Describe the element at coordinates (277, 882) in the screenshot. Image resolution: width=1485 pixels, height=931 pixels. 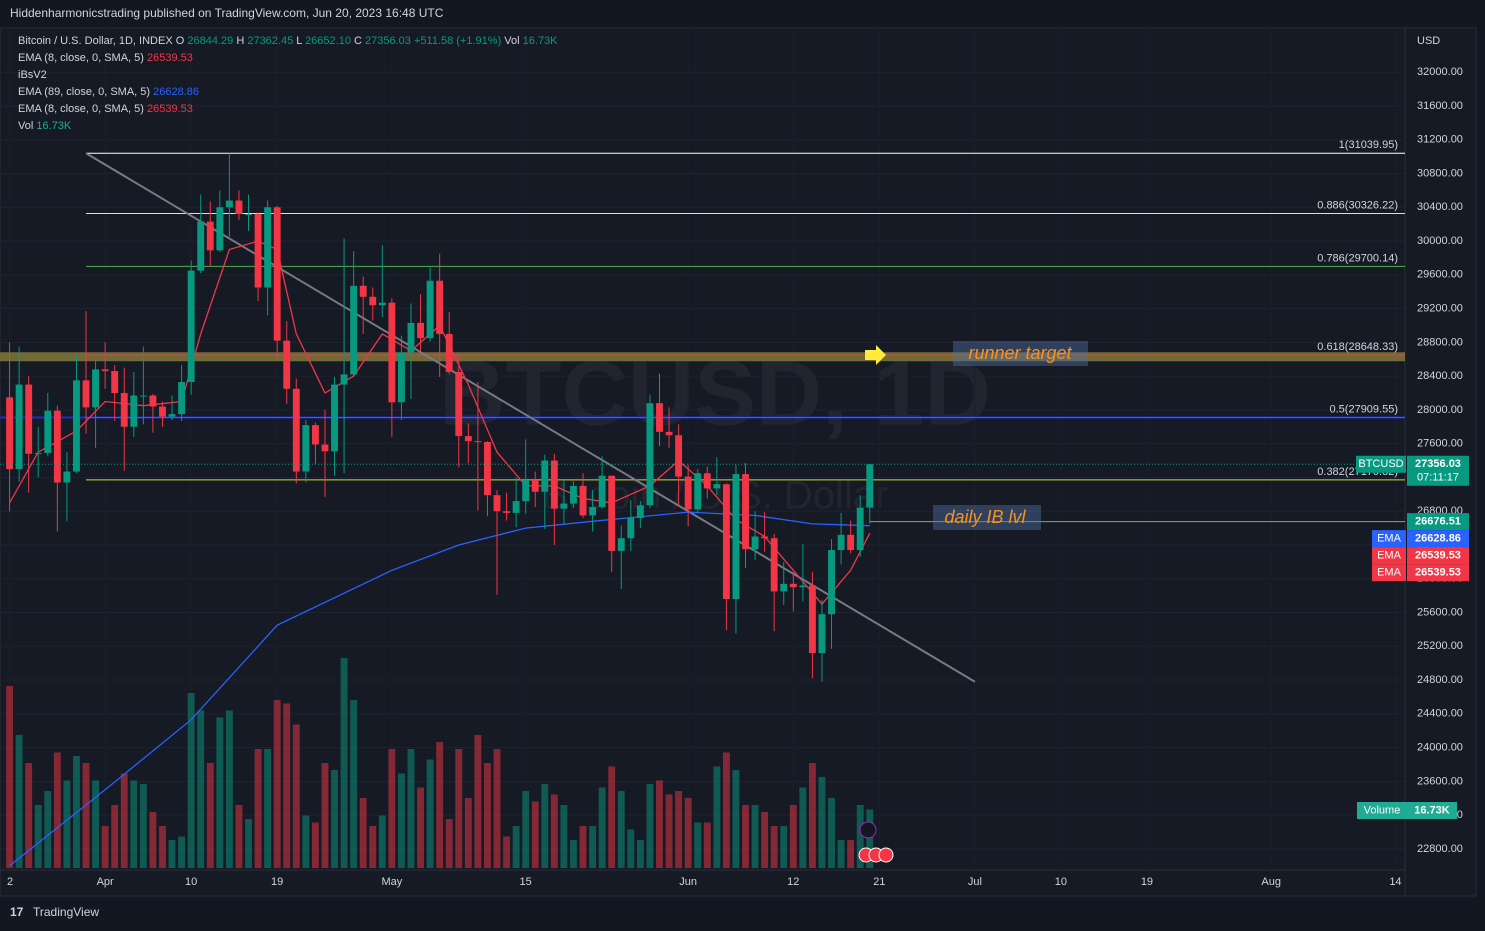
I see `x-tick-label: 19` at that location.